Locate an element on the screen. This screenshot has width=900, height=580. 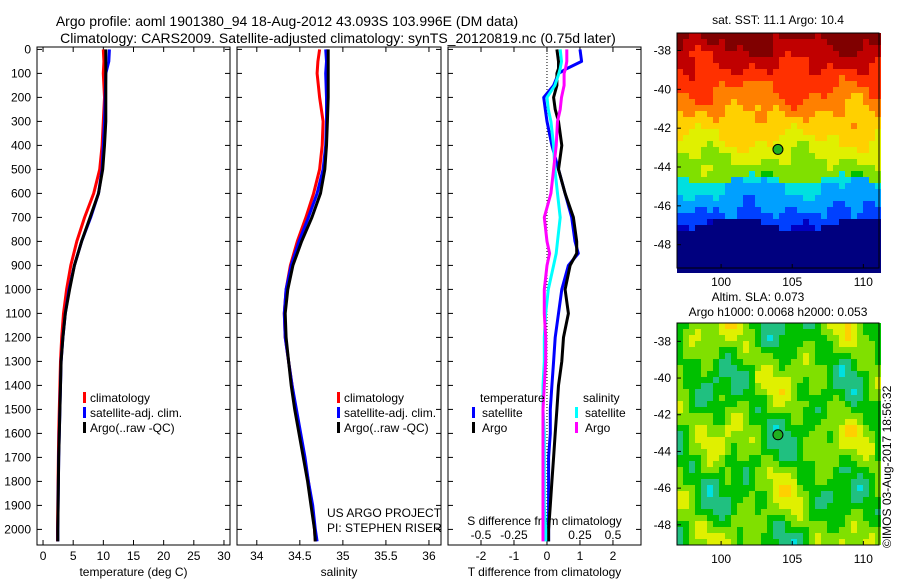
map-ytick-label: -42 is located at coordinates (663, 415).